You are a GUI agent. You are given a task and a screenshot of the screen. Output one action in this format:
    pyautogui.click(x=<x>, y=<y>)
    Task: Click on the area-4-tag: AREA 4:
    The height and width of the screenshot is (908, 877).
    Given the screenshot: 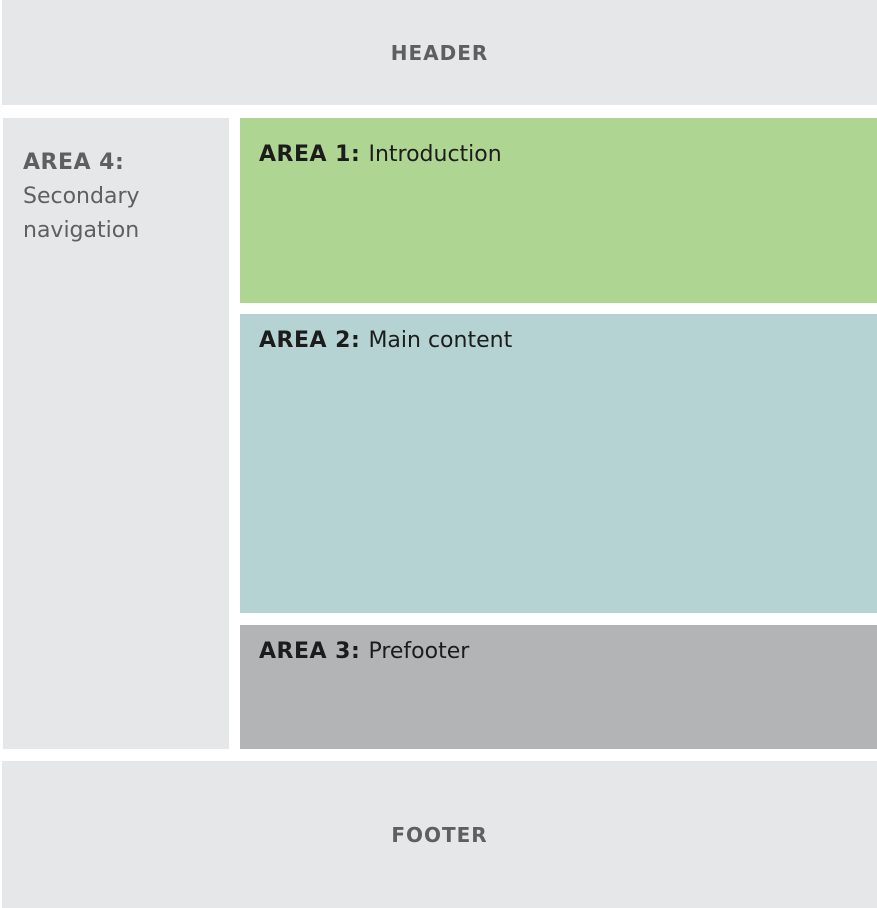 What is the action you would take?
    pyautogui.click(x=74, y=162)
    